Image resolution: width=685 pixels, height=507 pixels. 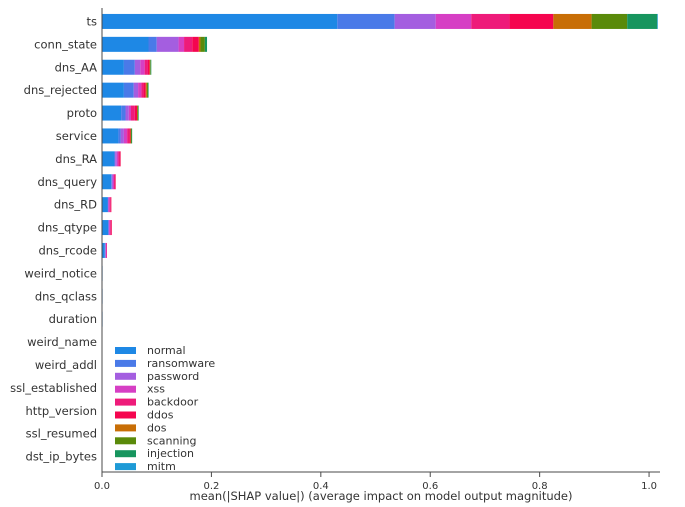 What do you see at coordinates (321, 486) in the screenshot?
I see `x-tick-label: 0.4` at bounding box center [321, 486].